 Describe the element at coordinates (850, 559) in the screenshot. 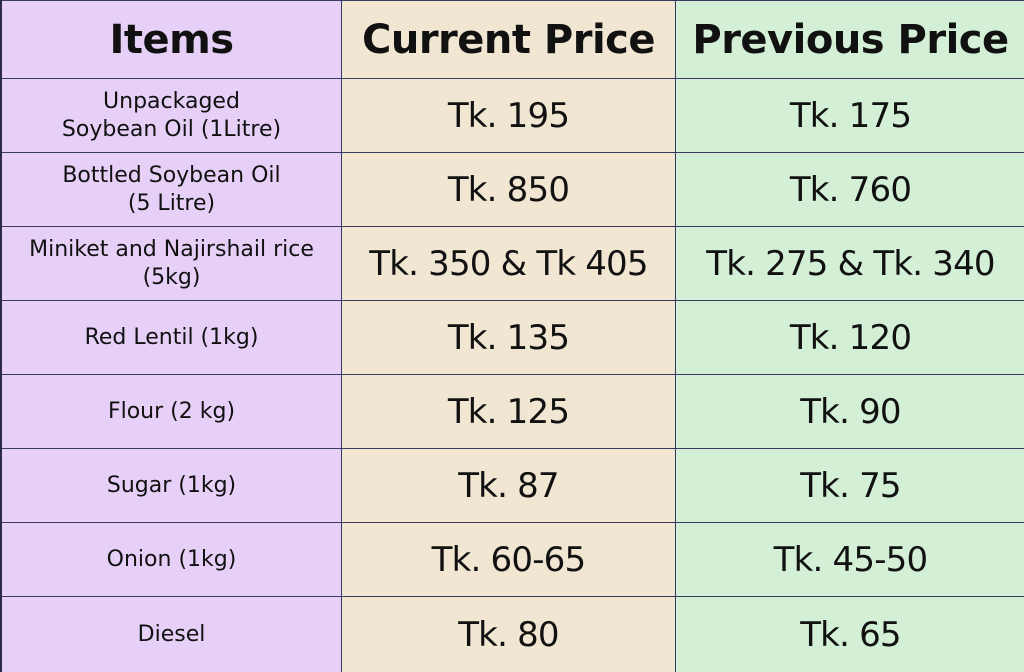

I see `previous-price-cell: Tk. 45-50` at that location.